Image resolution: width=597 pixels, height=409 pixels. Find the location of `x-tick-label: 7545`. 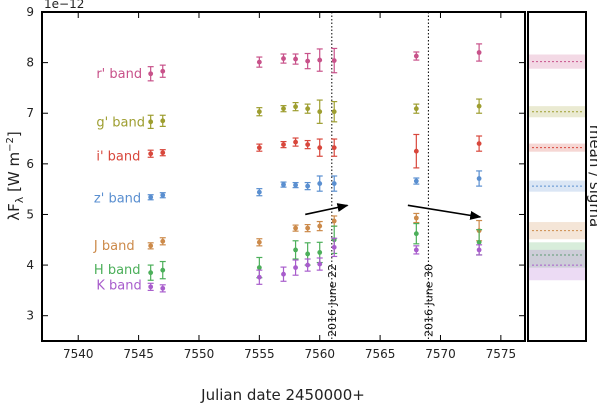

x-tick-label: 7545 is located at coordinates (138, 354).